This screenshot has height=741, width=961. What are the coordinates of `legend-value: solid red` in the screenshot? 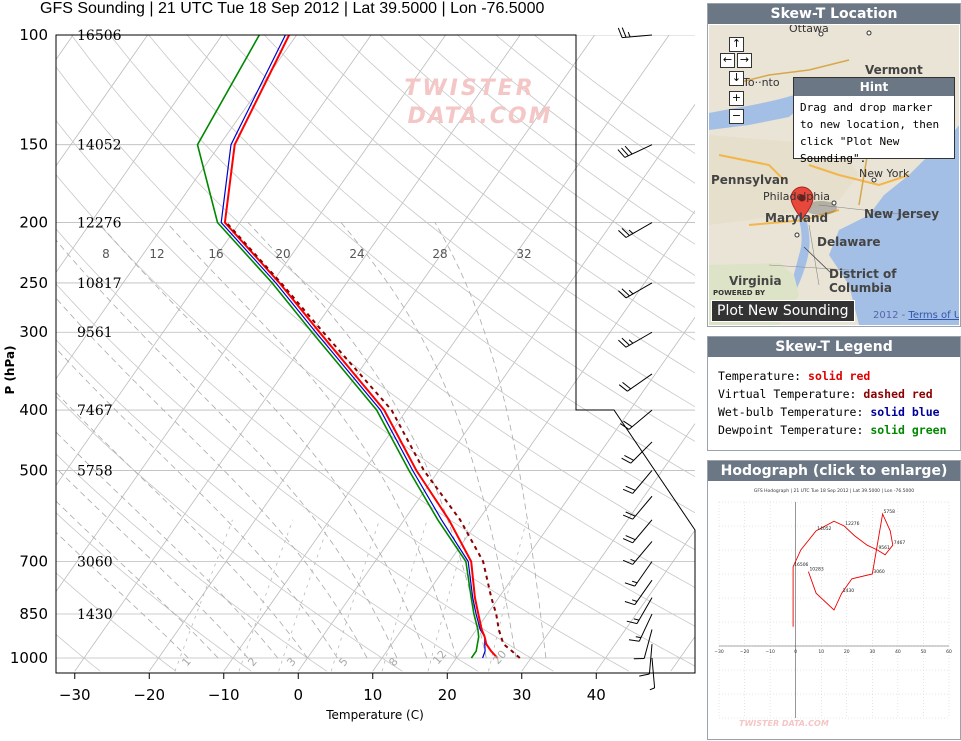 It's located at (839, 376).